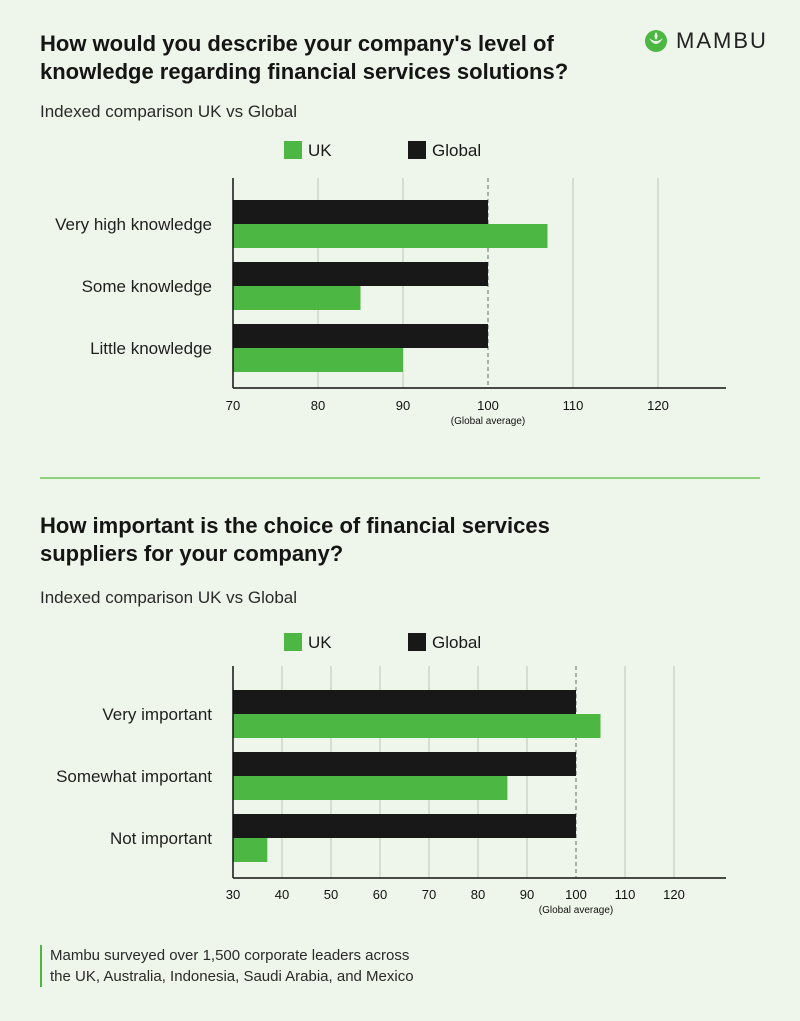 Image resolution: width=800 pixels, height=1021 pixels. What do you see at coordinates (282, 894) in the screenshot?
I see `x-tick-label: 40` at bounding box center [282, 894].